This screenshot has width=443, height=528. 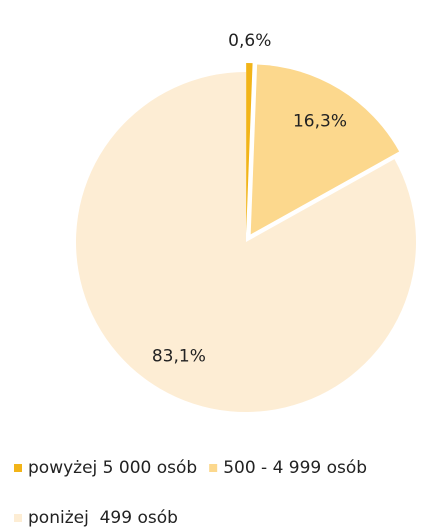 What do you see at coordinates (295, 468) in the screenshot?
I see `legend-label: 500 - 4 999 osób` at bounding box center [295, 468].